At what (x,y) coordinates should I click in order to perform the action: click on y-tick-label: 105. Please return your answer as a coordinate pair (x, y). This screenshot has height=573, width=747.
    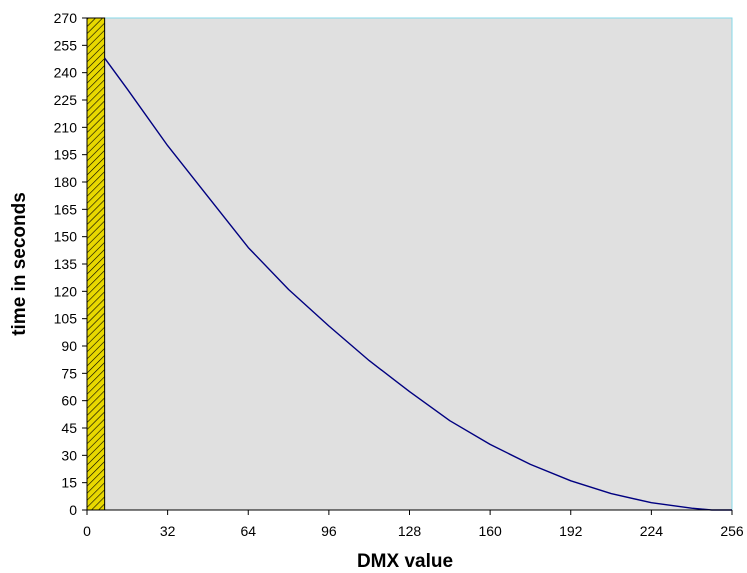
    Looking at the image, I should click on (66, 319).